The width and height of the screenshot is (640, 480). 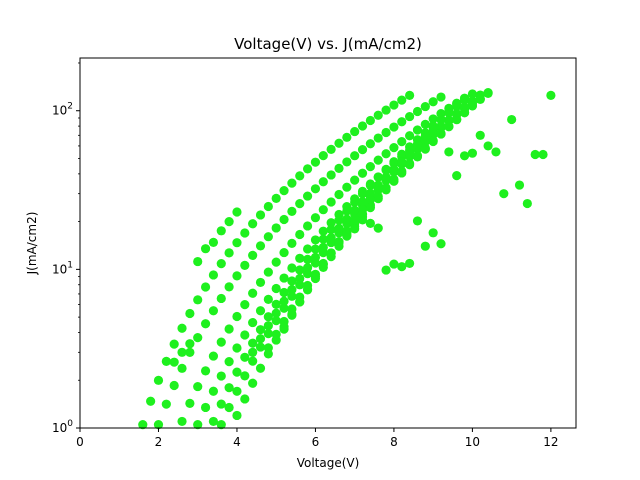 What do you see at coordinates (328, 463) in the screenshot?
I see `x-axis-label: Voltage(V)` at bounding box center [328, 463].